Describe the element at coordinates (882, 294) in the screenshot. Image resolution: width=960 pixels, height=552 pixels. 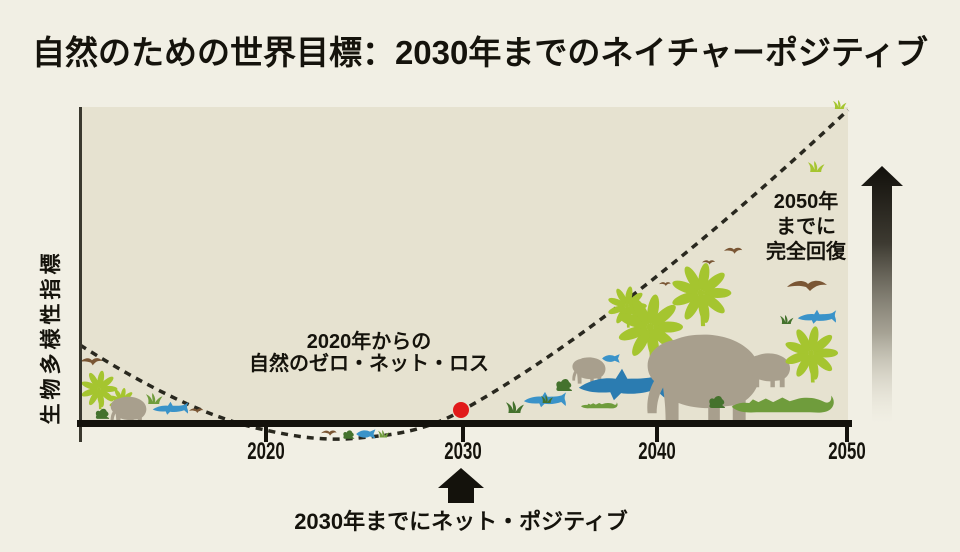
I see `gradient-up-arrow-icon` at that location.